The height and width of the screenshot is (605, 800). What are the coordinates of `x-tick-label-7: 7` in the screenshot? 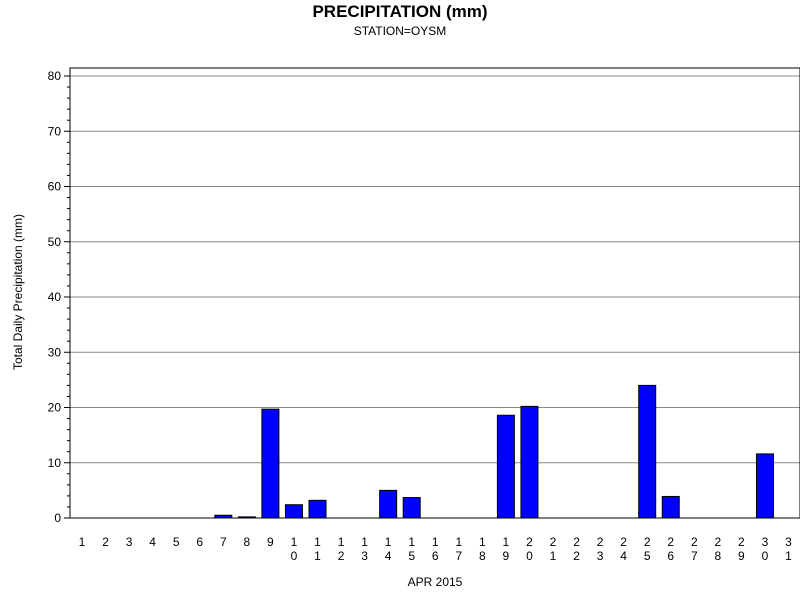 It's located at (223, 542).